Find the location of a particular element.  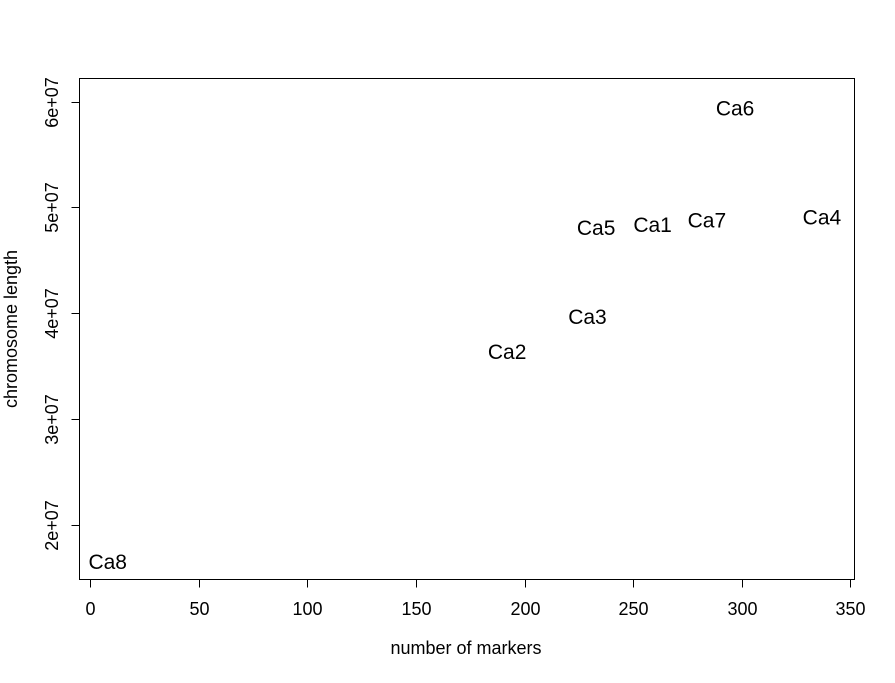

y-axis: 2e+07 3e+07 4e+07 5e+07 6e+07 is located at coordinates (61, 314).